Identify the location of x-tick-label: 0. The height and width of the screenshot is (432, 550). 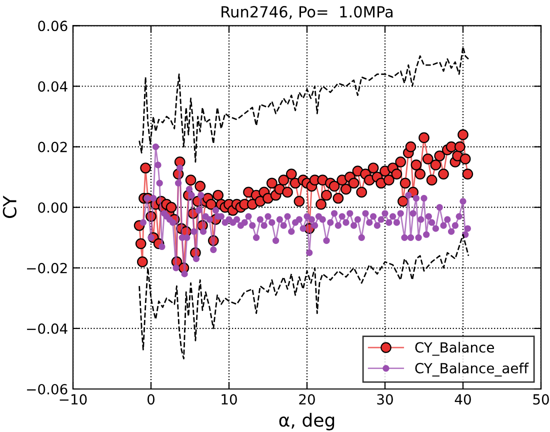
(150, 399).